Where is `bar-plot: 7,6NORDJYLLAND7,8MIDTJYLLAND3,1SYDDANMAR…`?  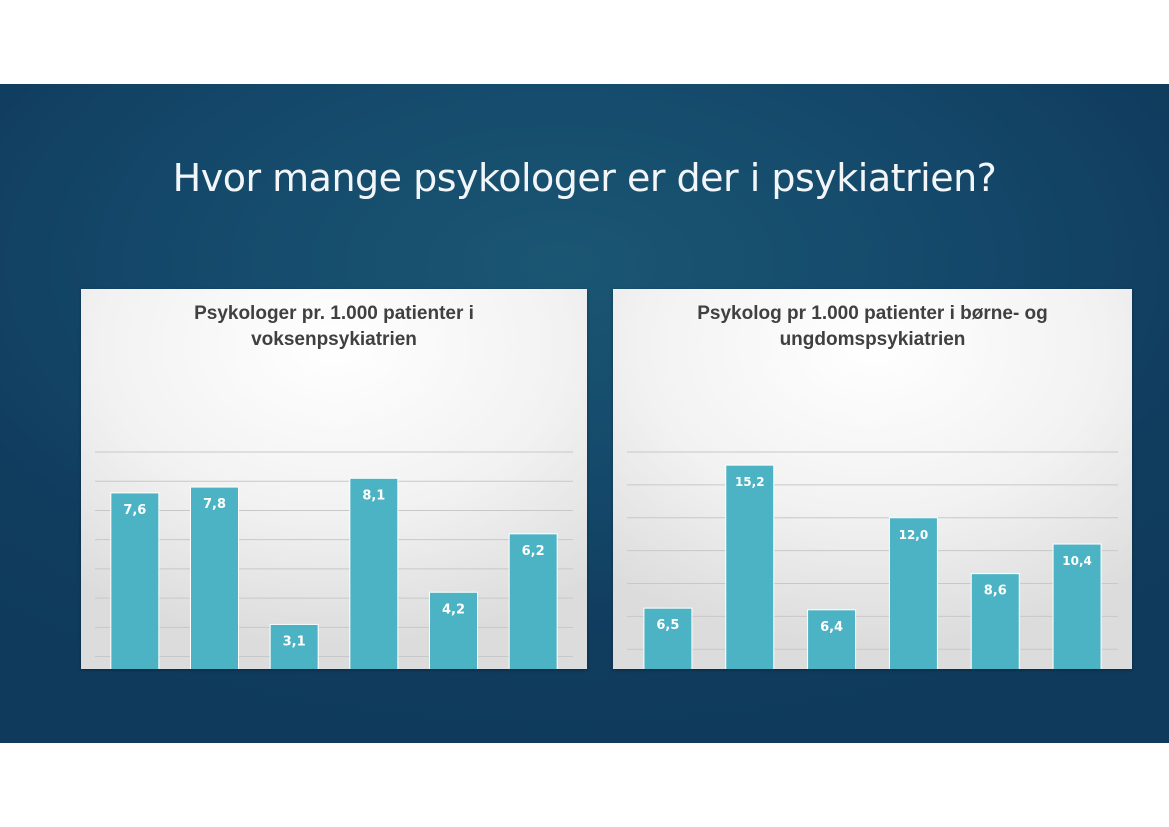
bar-plot: 7,6NORDJYLLAND7,8MIDTJYLLAND3,1SYDDANMAR… is located at coordinates (334, 560).